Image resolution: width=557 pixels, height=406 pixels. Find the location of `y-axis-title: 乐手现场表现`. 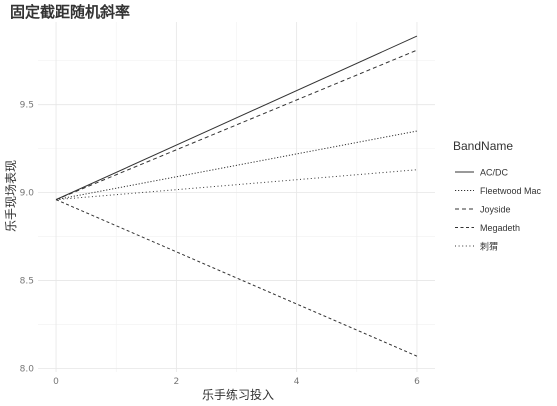

y-axis-title: 乐手现场表现 is located at coordinates (11, 196).